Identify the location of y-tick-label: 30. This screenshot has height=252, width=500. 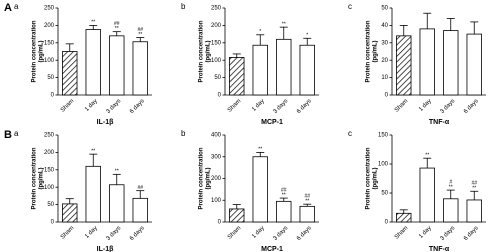
(384, 43).